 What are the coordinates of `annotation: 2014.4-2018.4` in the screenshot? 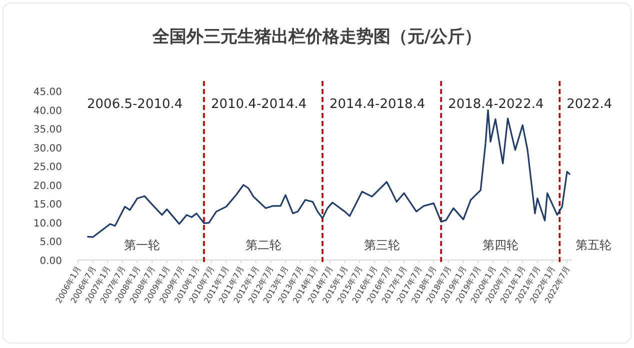 It's located at (378, 104).